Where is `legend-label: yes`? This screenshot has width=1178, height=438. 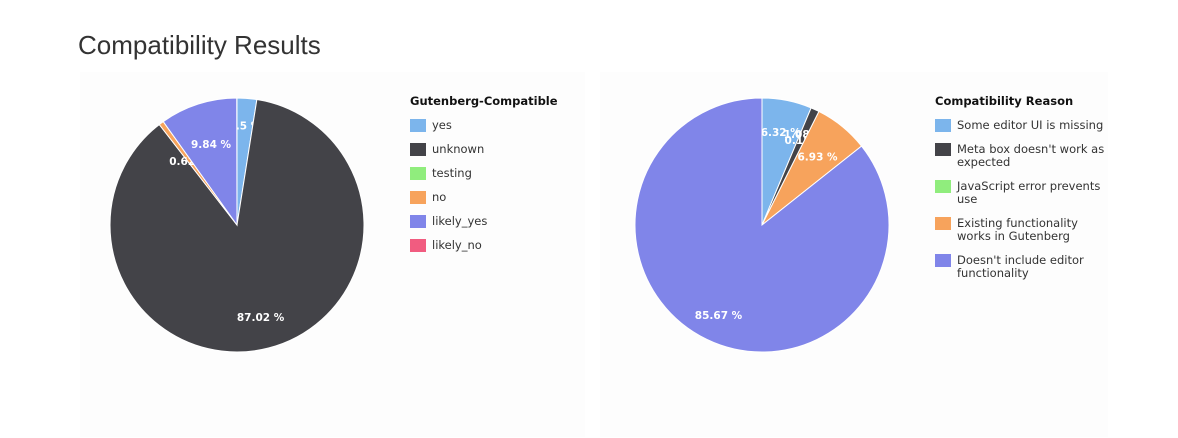 legend-label: yes is located at coordinates (442, 125).